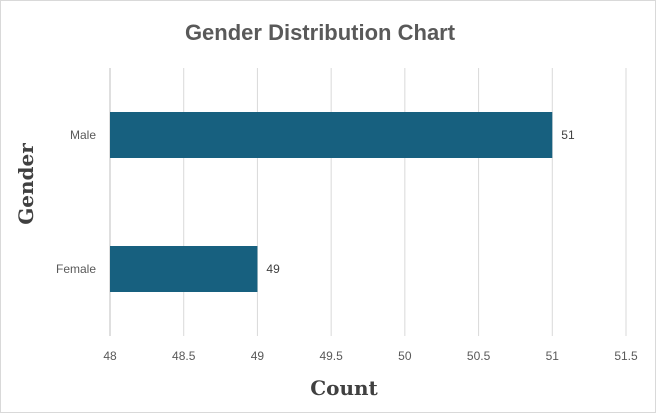 The height and width of the screenshot is (414, 656). I want to click on x-tick-label: 49.5, so click(331, 356).